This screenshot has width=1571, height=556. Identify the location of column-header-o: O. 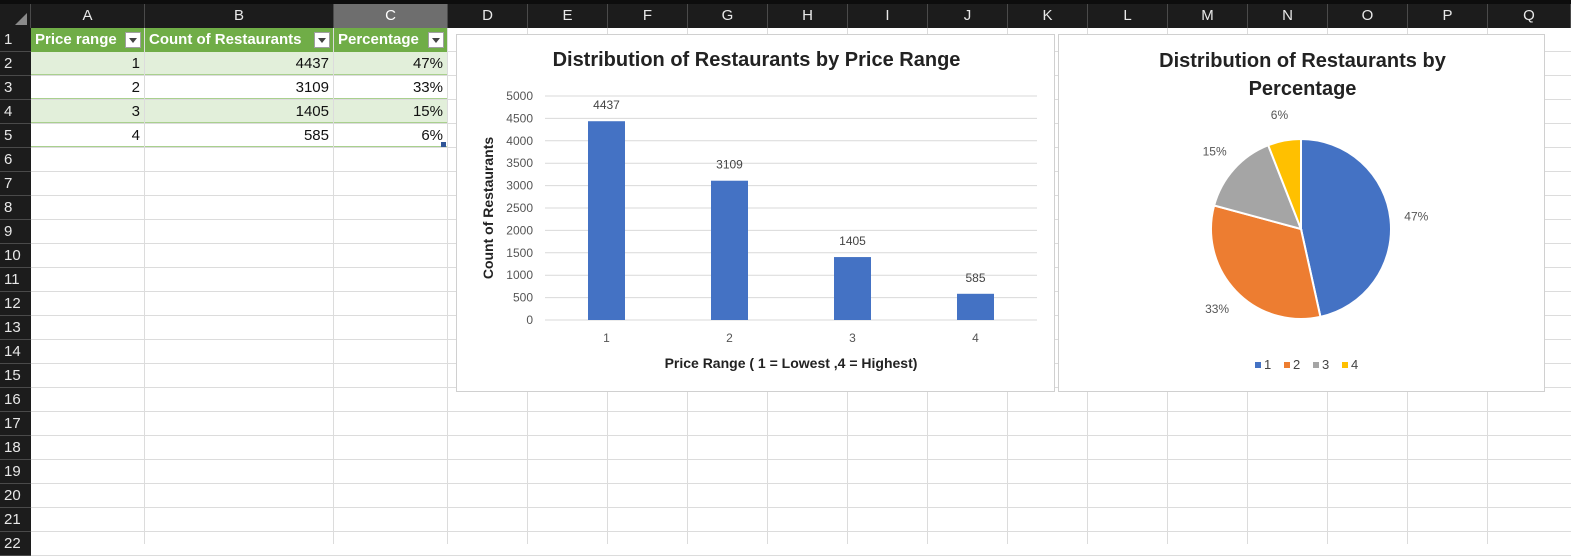
(1368, 16).